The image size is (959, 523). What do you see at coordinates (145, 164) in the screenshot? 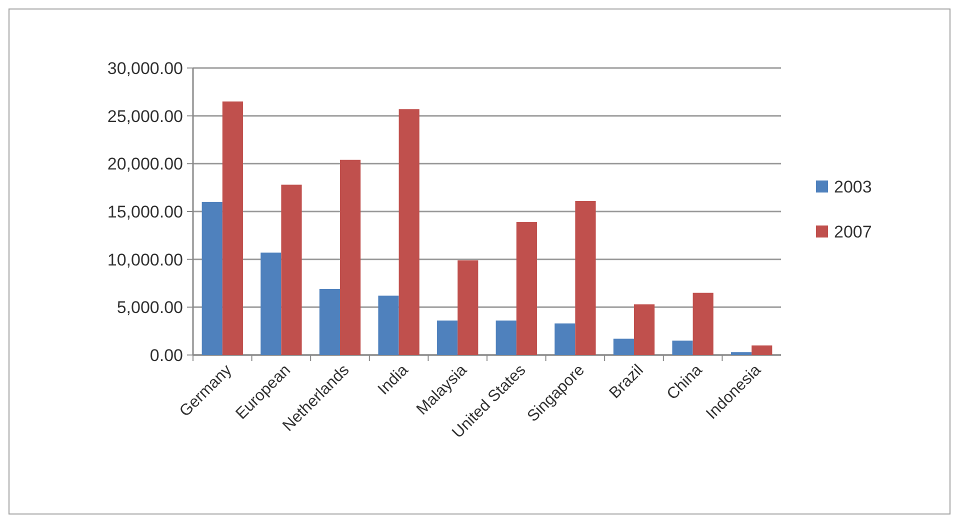
I see `y-tick-label: 20,000.00` at bounding box center [145, 164].